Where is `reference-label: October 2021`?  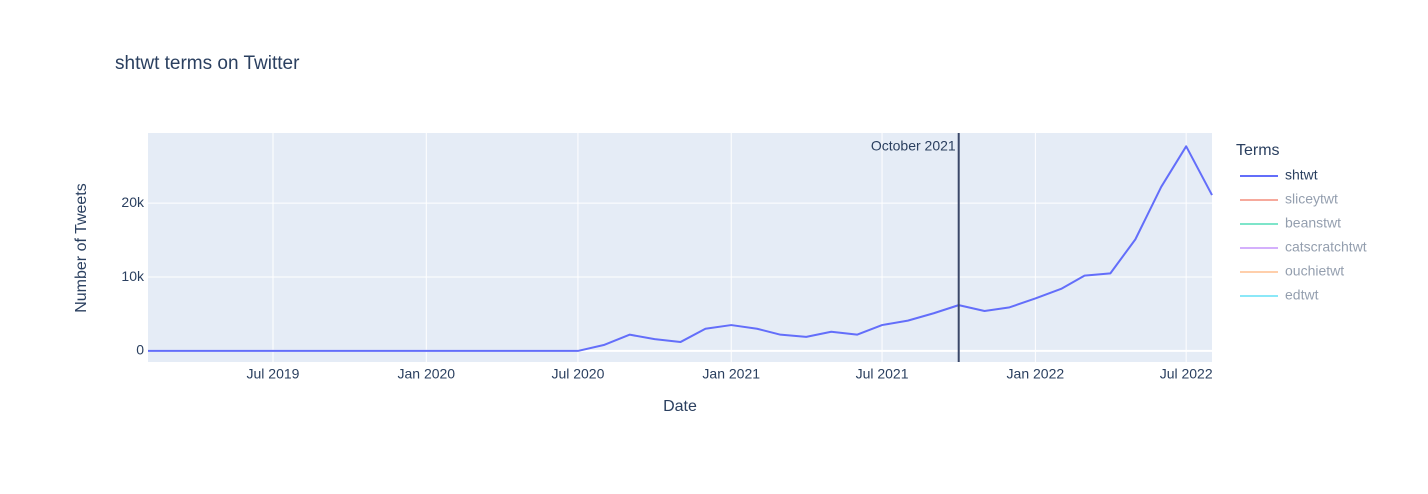
reference-label: October 2021 is located at coordinates (913, 146).